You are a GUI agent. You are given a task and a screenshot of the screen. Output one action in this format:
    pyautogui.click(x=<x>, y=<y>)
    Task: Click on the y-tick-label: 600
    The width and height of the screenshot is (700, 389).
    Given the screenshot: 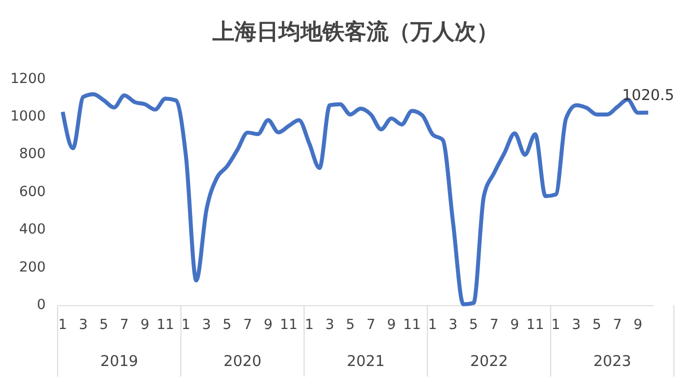 What is the action you would take?
    pyautogui.click(x=32, y=192)
    